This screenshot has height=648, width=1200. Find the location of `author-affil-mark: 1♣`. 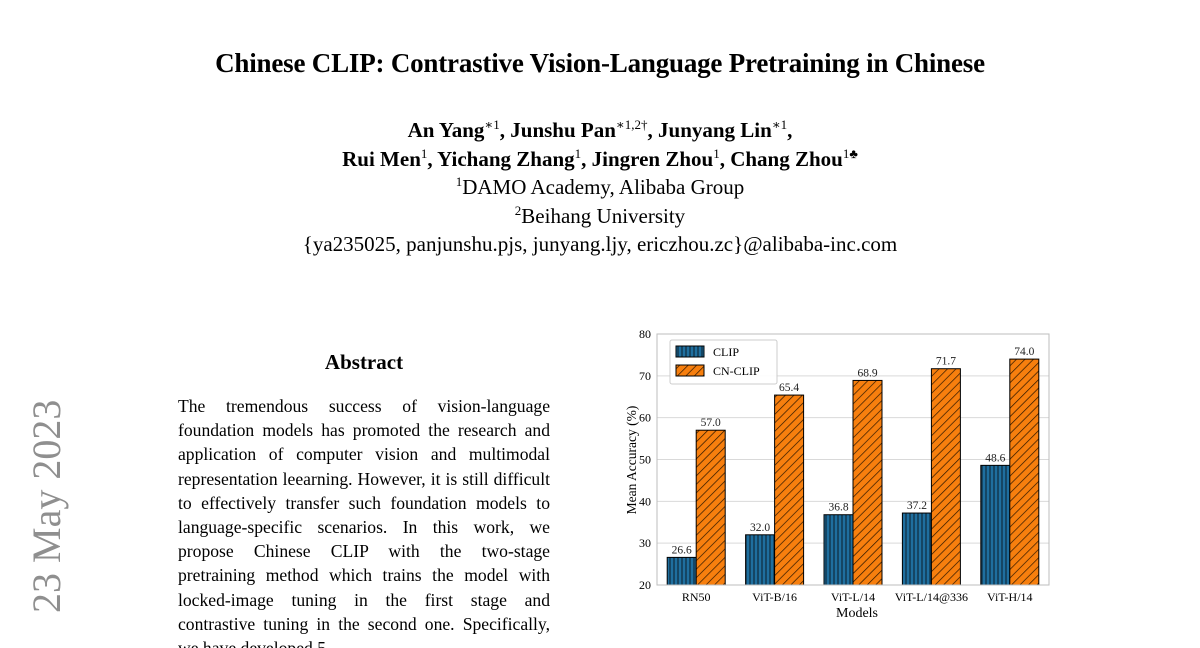

author-affil-mark: 1♣ is located at coordinates (850, 153).